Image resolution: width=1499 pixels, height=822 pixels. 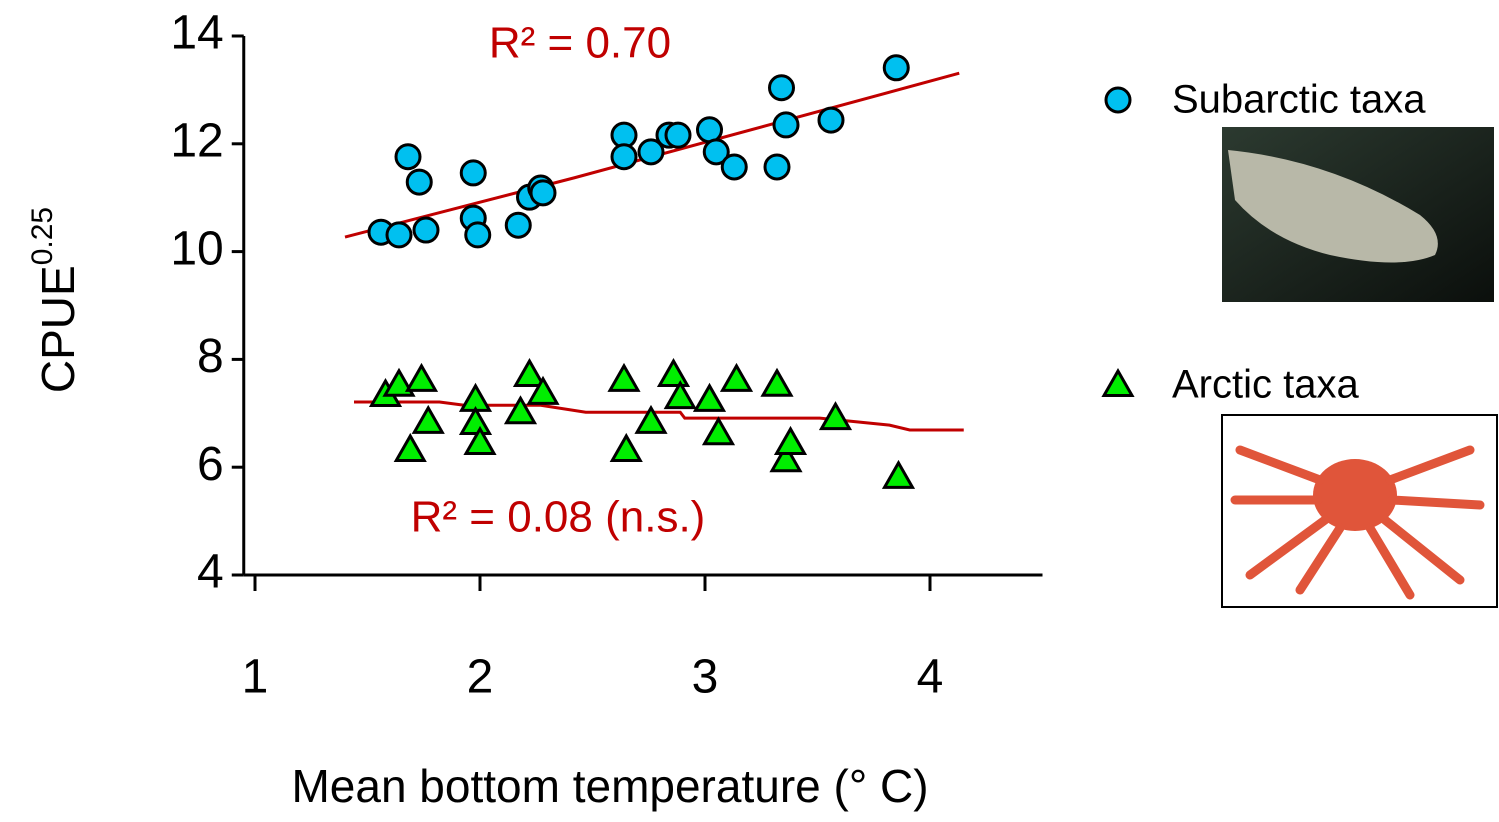 I want to click on annotation: R² = 0.08 (n.s.), so click(x=558, y=517).